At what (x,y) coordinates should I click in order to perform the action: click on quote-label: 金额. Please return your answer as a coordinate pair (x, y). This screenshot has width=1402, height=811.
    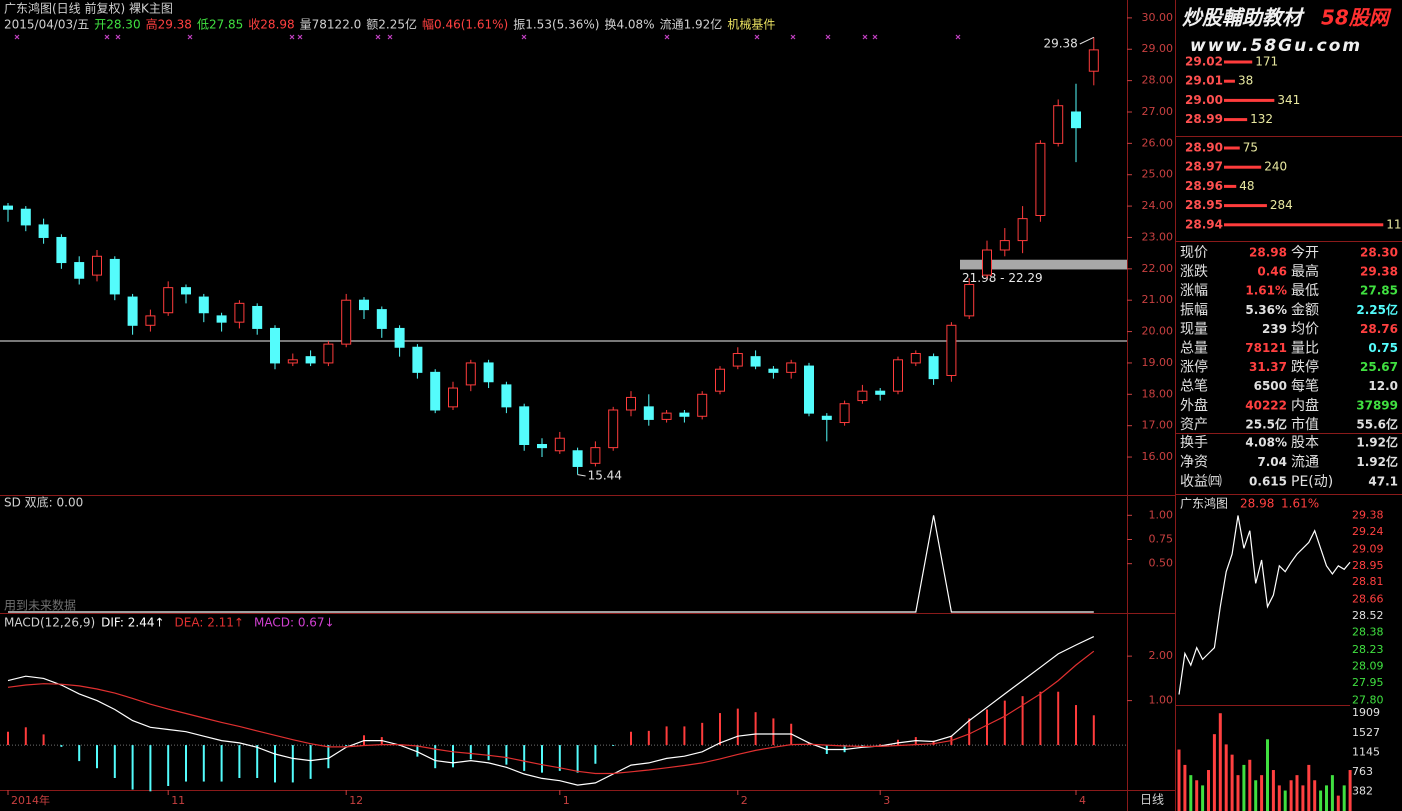
    Looking at the image, I should click on (1305, 310).